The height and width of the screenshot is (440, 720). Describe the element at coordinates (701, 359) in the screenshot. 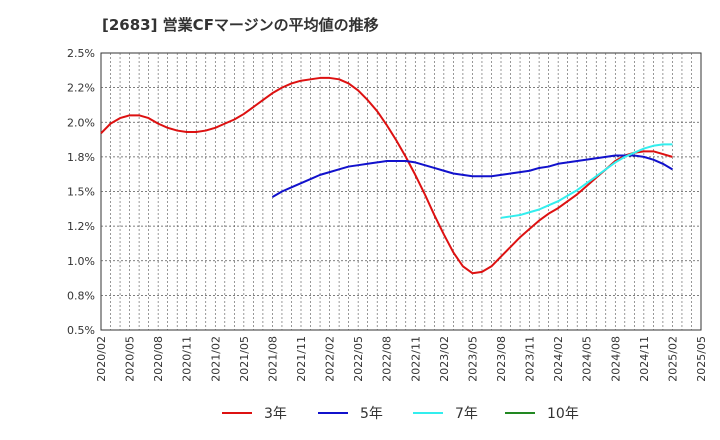

I see `x-tick-label: 2025/05` at that location.